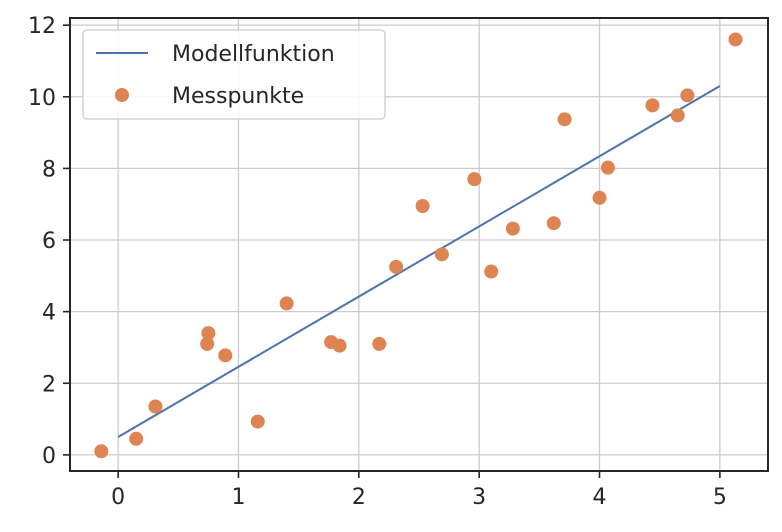 The height and width of the screenshot is (532, 782). I want to click on x-tick-label: 4, so click(600, 497).